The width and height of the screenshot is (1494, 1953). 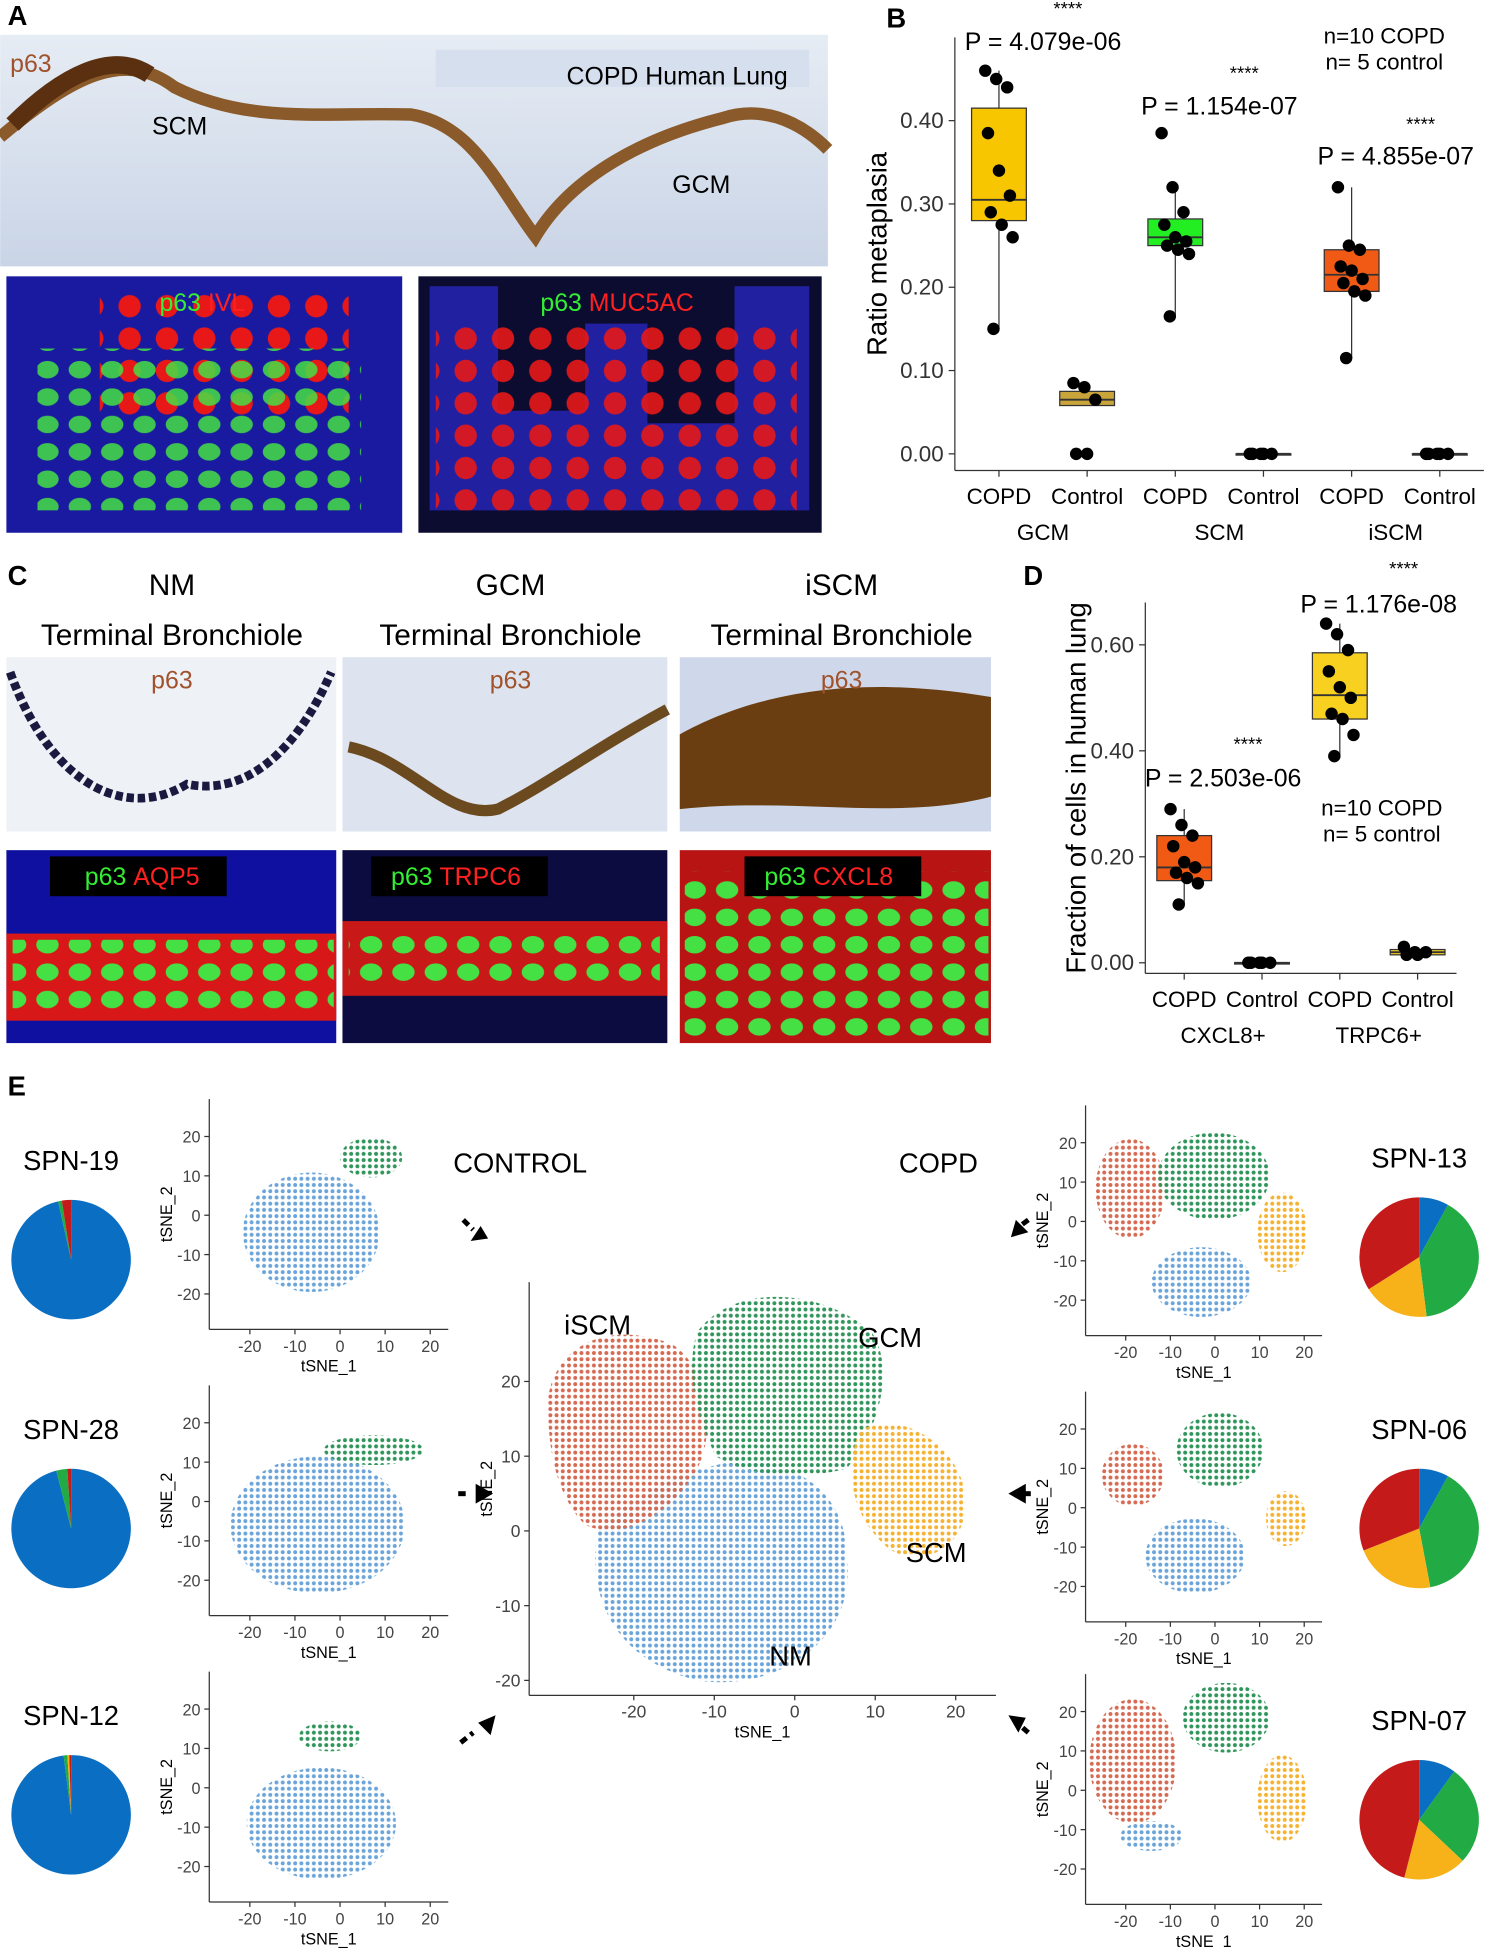 What do you see at coordinates (172, 635) in the screenshot?
I see `column-subtitle: Terminal Bronchiole` at bounding box center [172, 635].